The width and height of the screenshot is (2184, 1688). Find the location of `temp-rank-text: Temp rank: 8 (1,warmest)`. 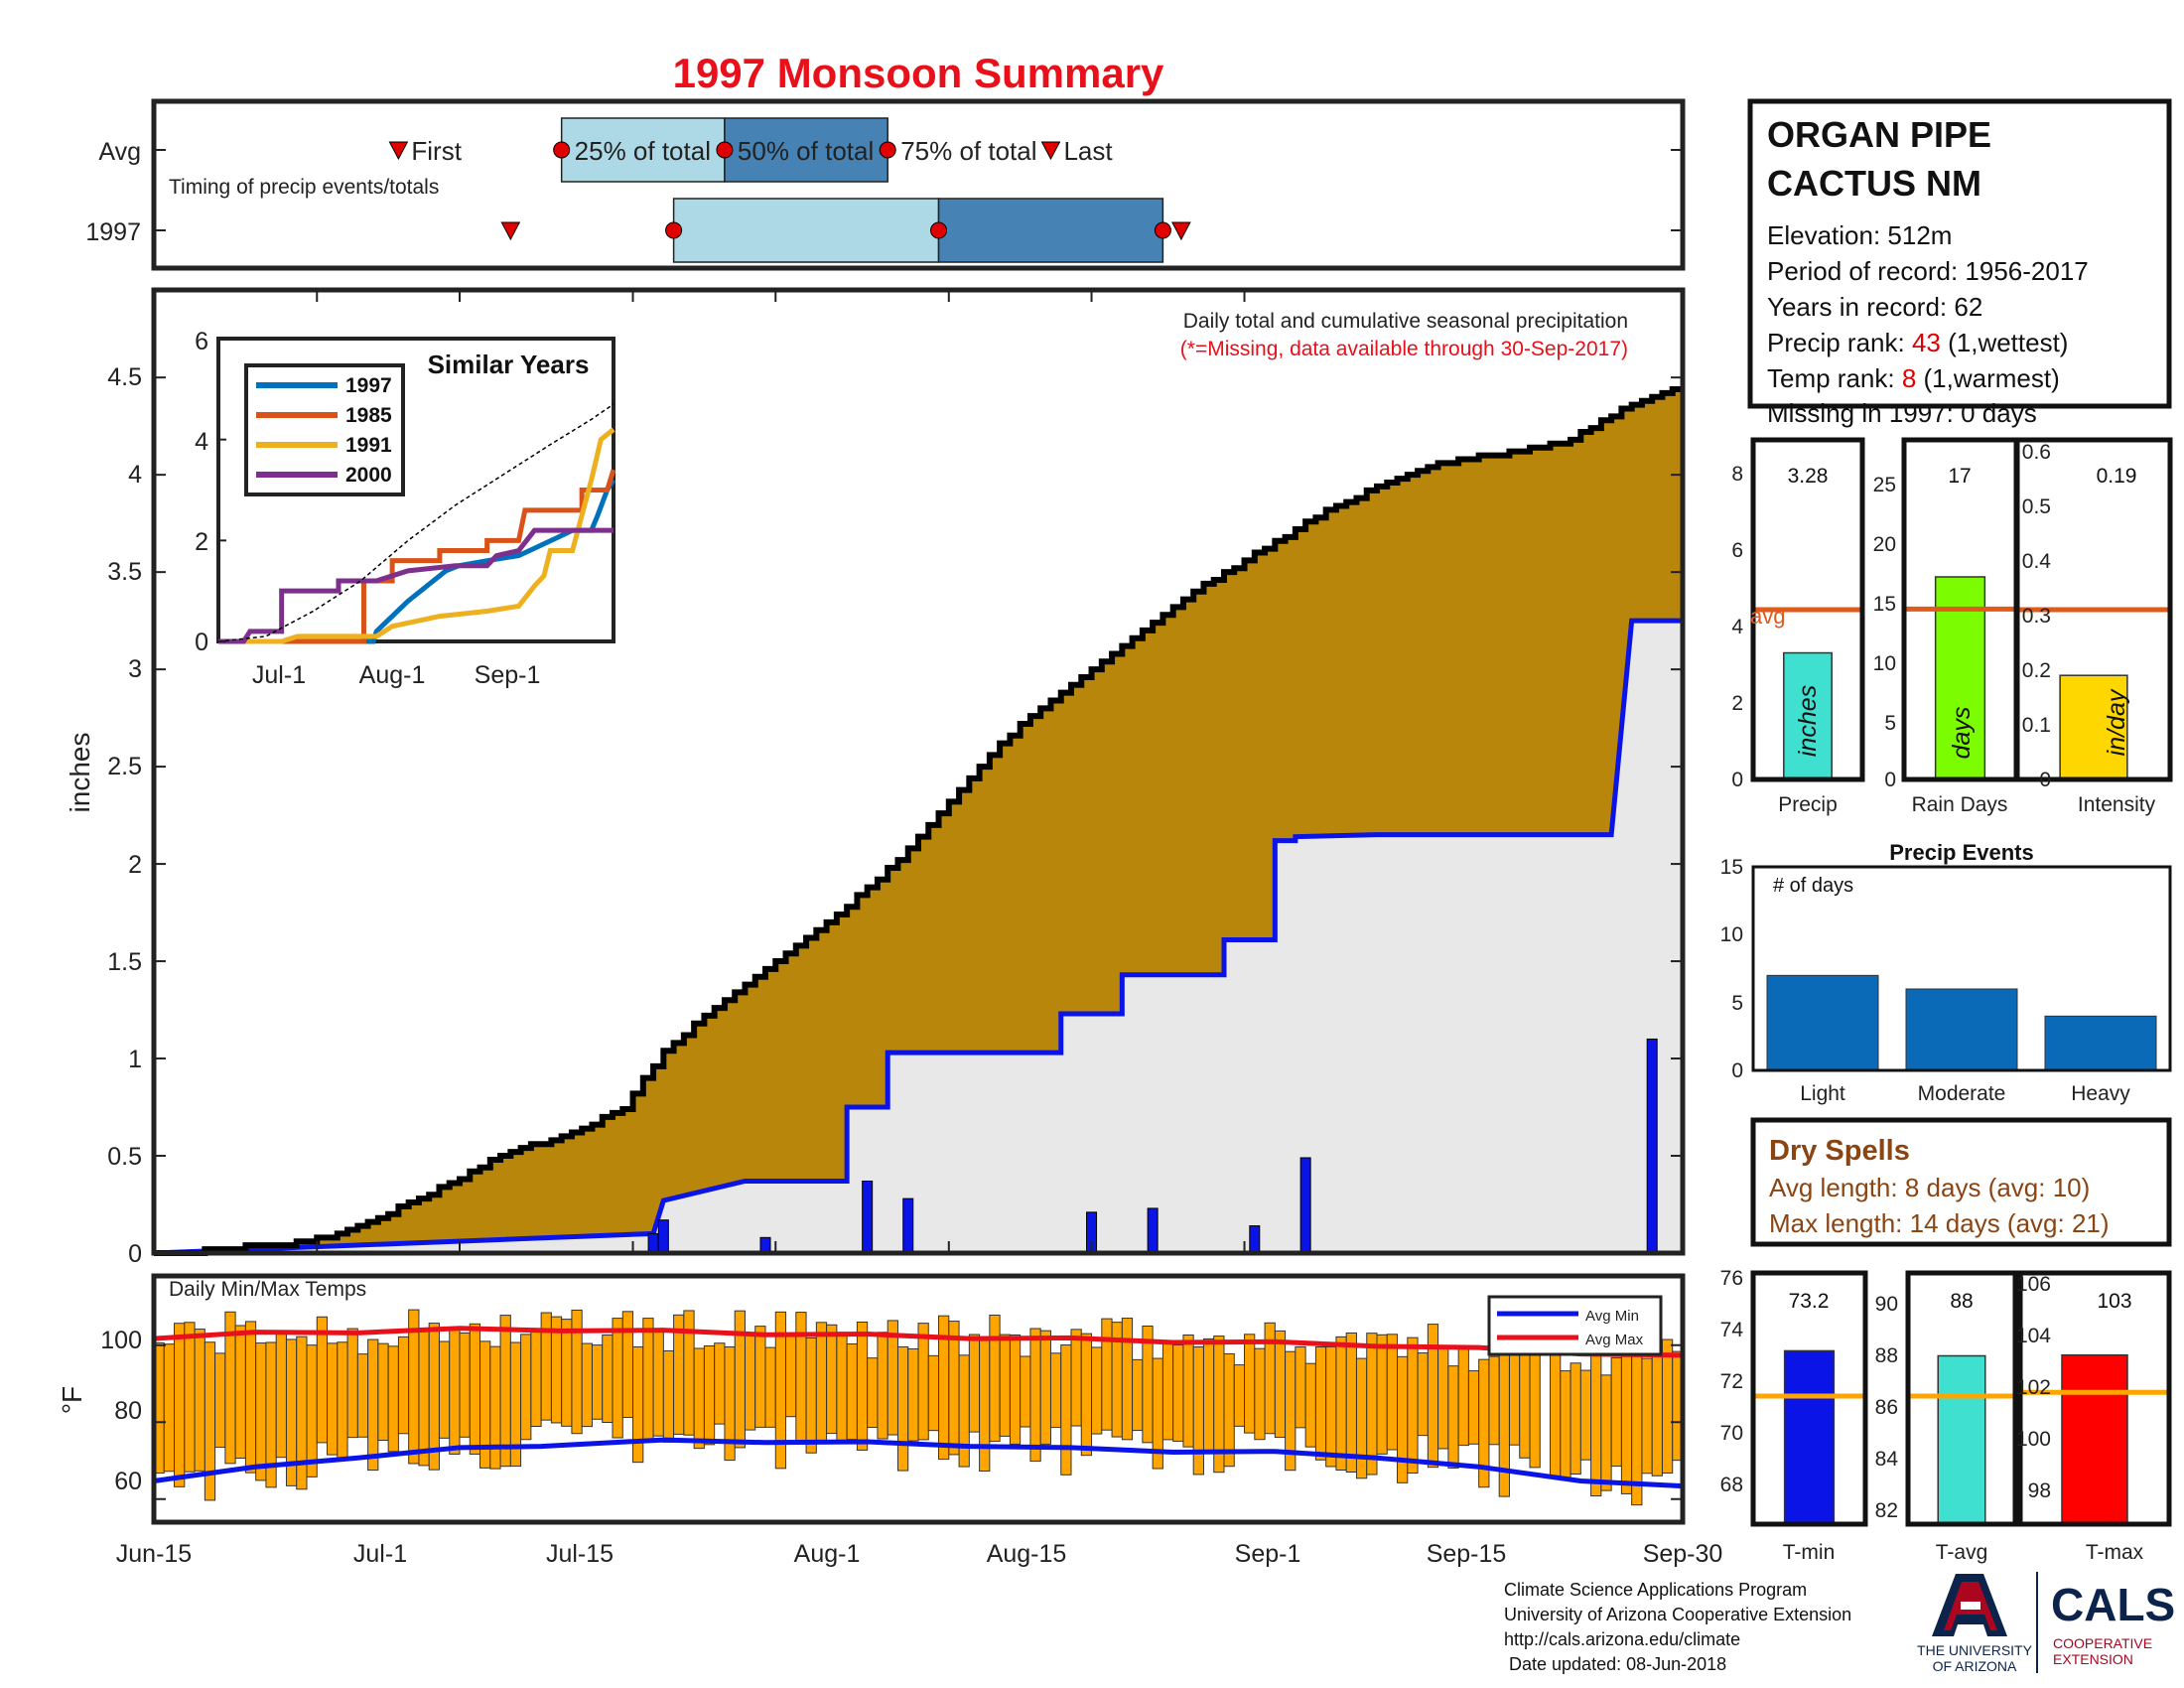

temp-rank-text: Temp rank: 8 (1,warmest) is located at coordinates (1913, 378).